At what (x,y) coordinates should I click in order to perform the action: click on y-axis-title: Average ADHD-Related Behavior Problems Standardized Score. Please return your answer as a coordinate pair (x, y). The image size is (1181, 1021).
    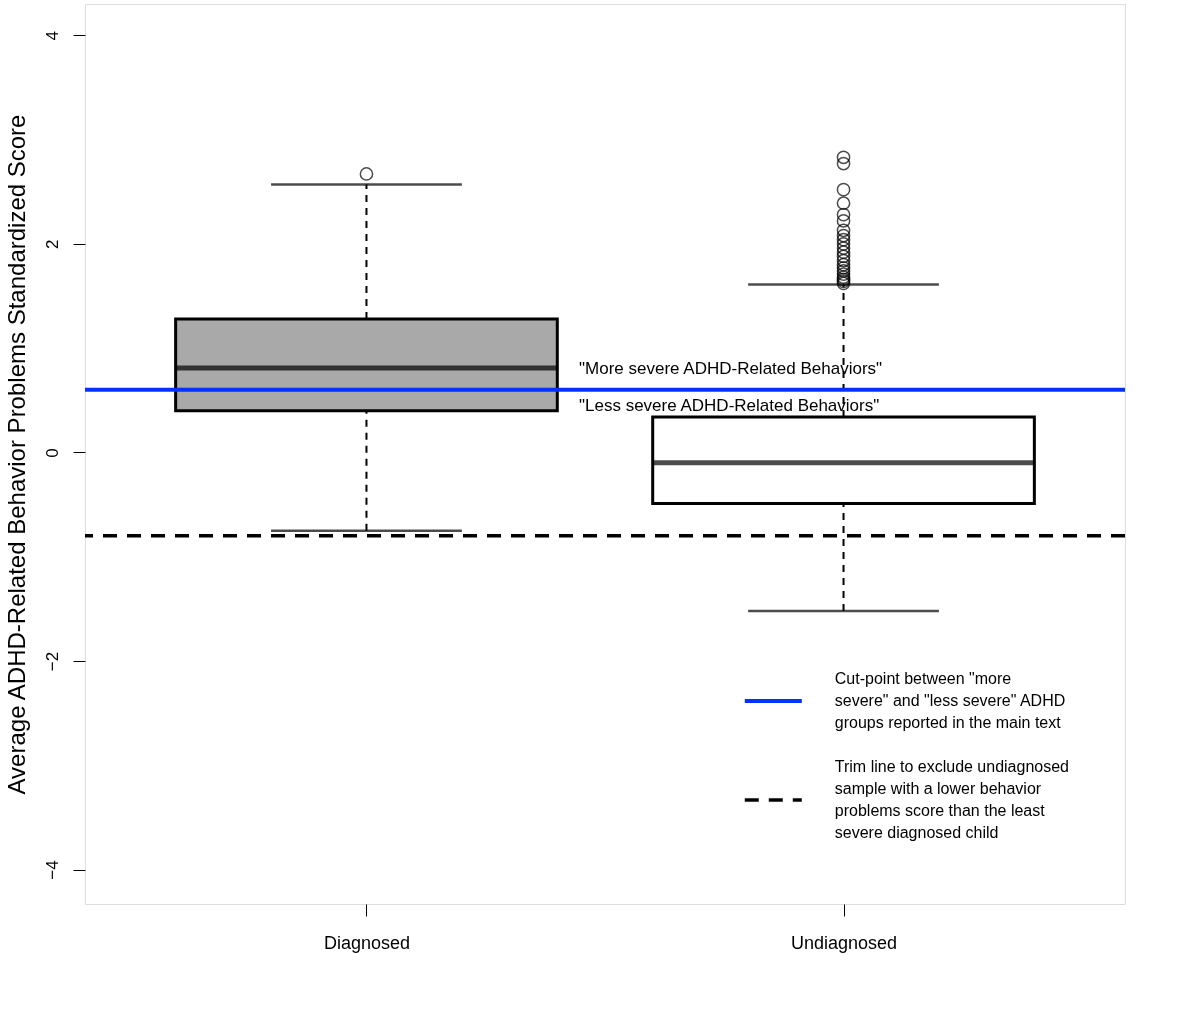
    Looking at the image, I should click on (16, 454).